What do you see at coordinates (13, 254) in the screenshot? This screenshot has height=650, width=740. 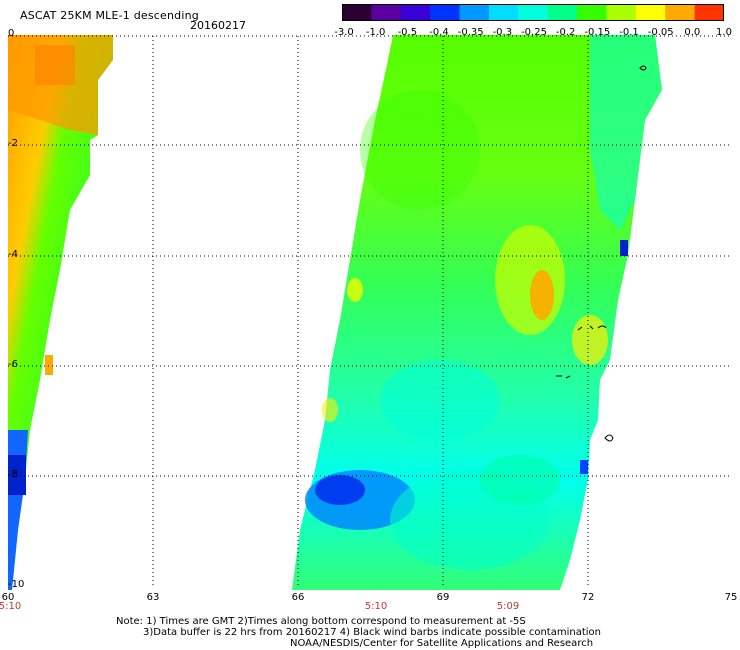 I see `y-tick-m4: -4` at bounding box center [13, 254].